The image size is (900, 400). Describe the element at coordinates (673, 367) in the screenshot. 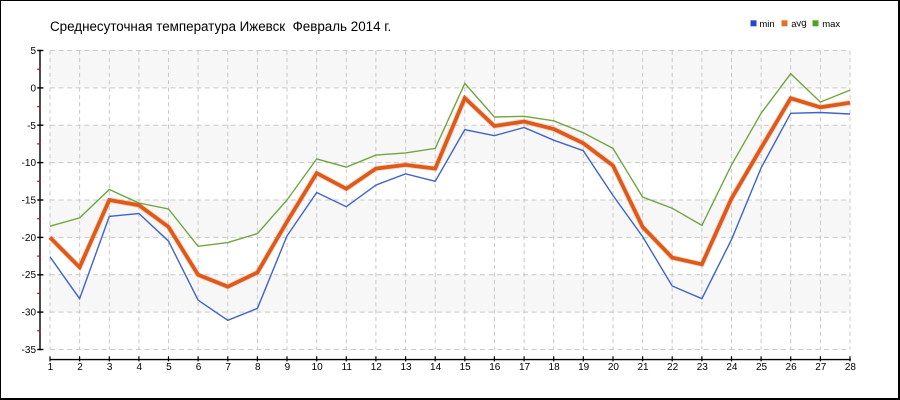

I see `svg-text: 22` at that location.